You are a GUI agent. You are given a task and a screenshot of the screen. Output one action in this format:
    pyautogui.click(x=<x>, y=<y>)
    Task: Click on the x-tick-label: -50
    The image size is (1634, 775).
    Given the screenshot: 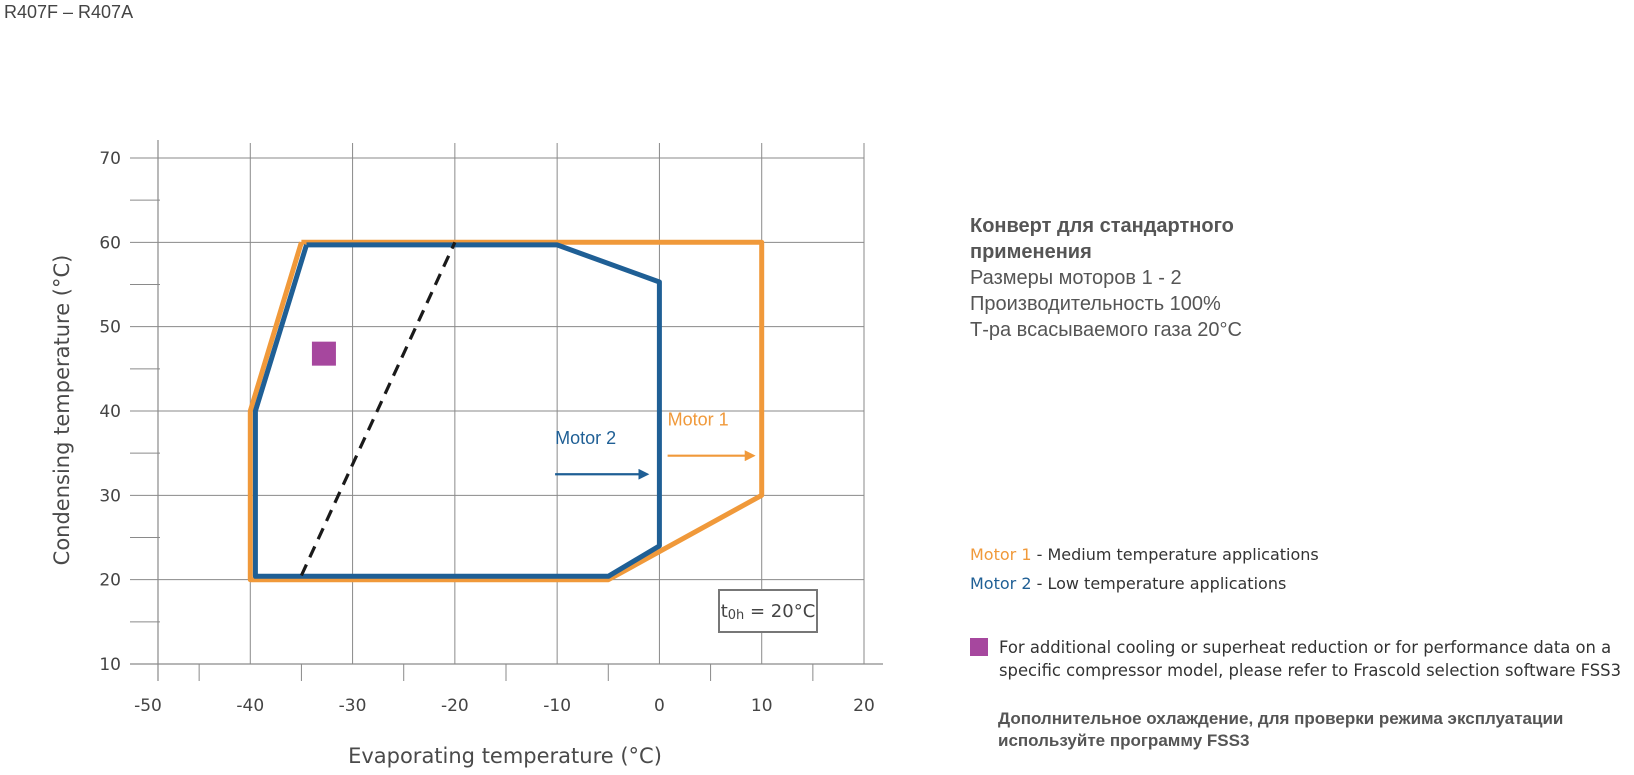 What is the action you would take?
    pyautogui.click(x=148, y=706)
    